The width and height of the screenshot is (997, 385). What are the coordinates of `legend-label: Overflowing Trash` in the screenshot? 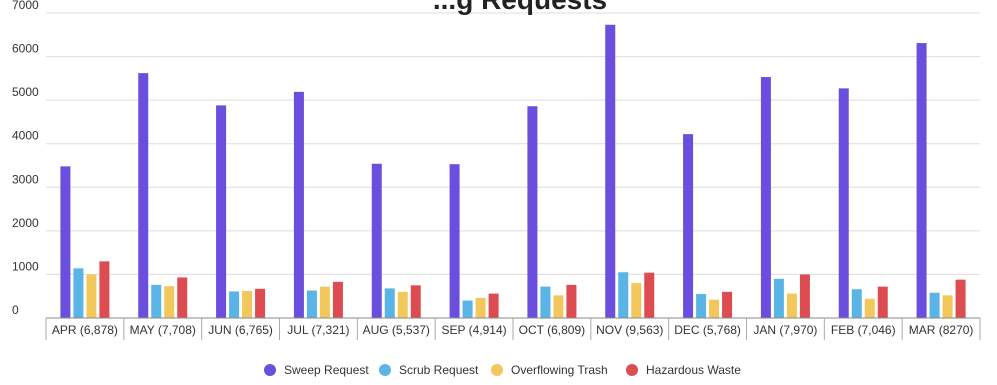 It's located at (559, 370).